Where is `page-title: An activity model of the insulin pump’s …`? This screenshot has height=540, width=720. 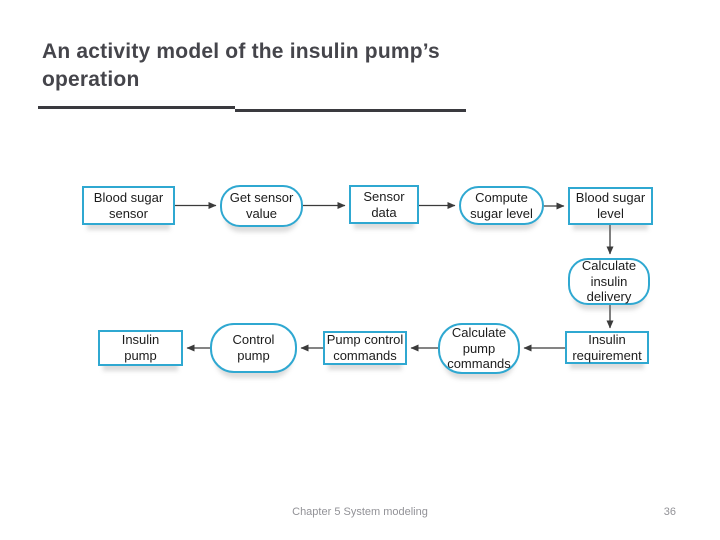 page-title: An activity model of the insulin pump’s … is located at coordinates (241, 65).